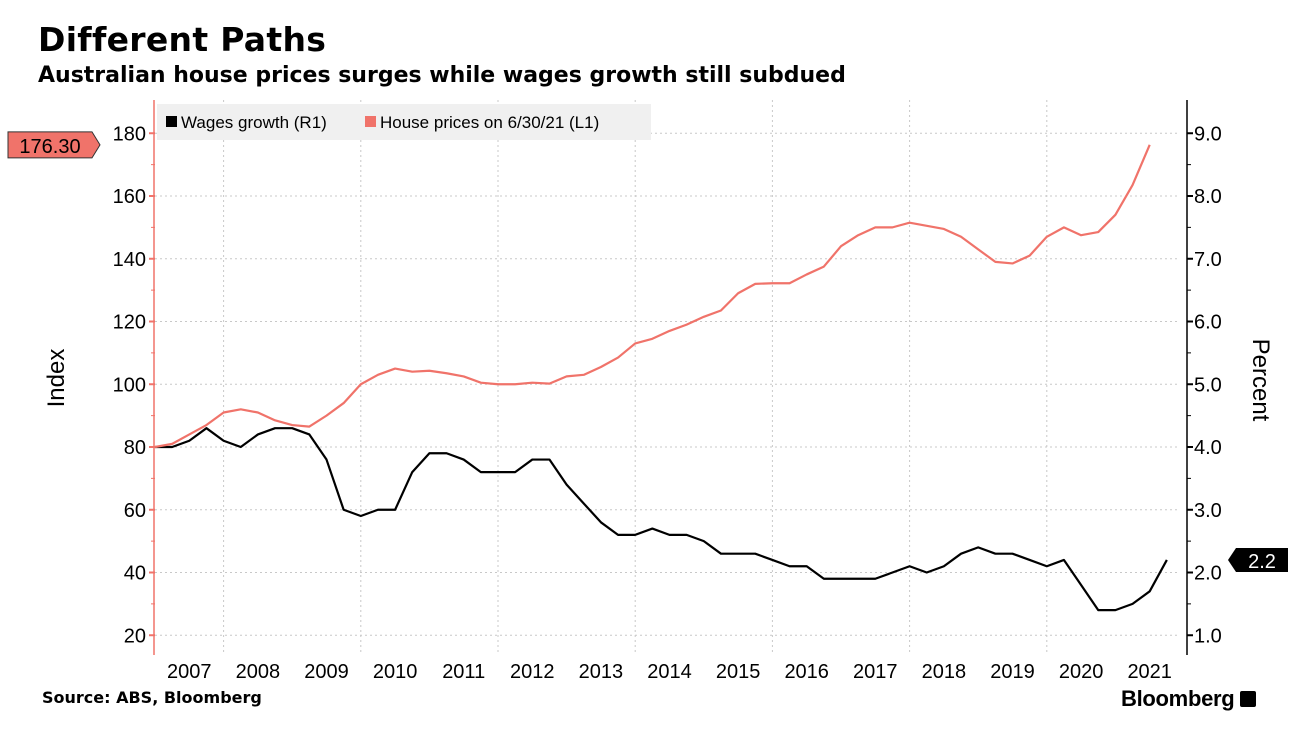  I want to click on x-tick-label: 2007, so click(189, 672).